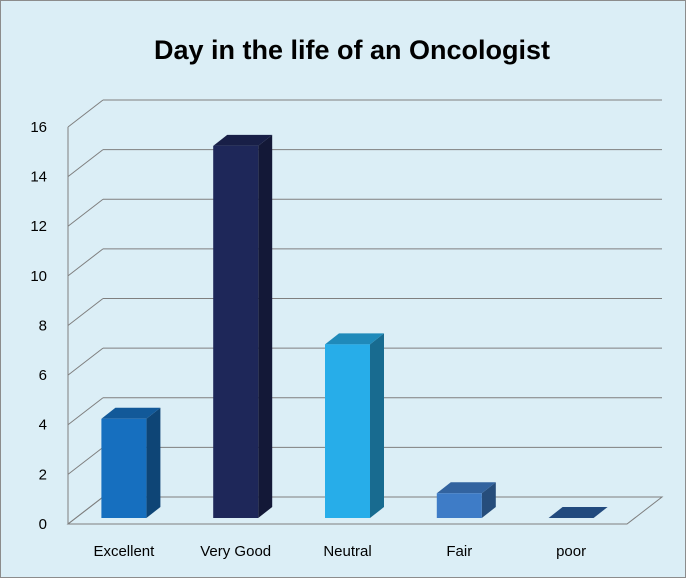 The height and width of the screenshot is (578, 686). Describe the element at coordinates (38, 127) in the screenshot. I see `y-tick-label: 16` at that location.